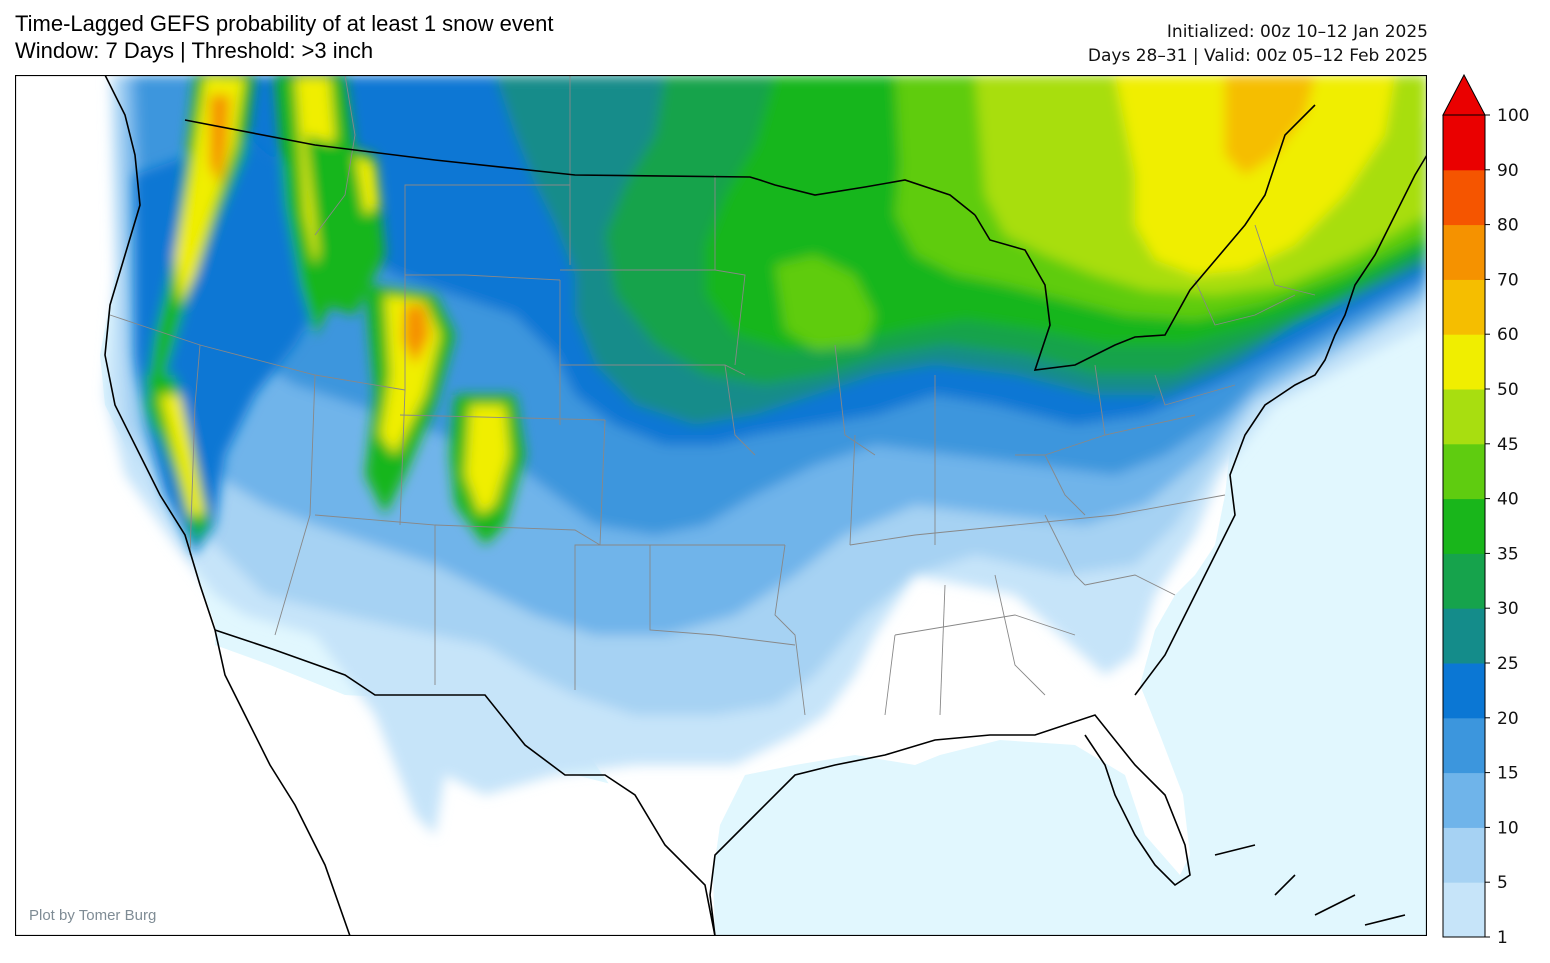  What do you see at coordinates (1502, 883) in the screenshot?
I see `colorbar-label: 5` at bounding box center [1502, 883].